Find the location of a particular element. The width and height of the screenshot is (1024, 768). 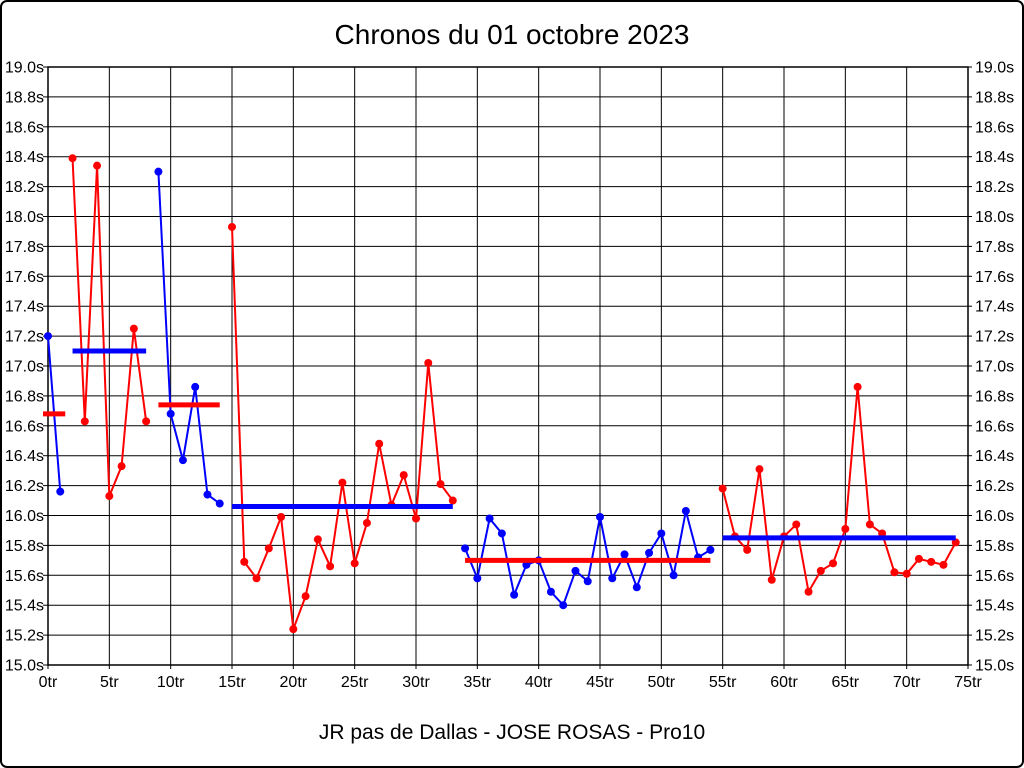

x-axis-tick-label: 15tr is located at coordinates (232, 682).